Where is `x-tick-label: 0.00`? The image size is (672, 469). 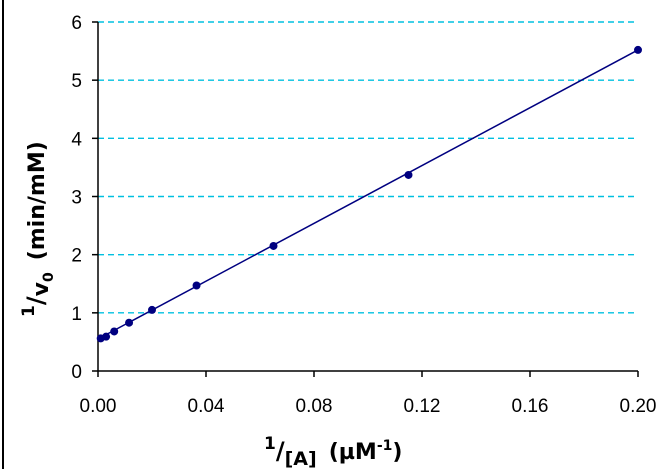 x-tick-label: 0.00 is located at coordinates (98, 406).